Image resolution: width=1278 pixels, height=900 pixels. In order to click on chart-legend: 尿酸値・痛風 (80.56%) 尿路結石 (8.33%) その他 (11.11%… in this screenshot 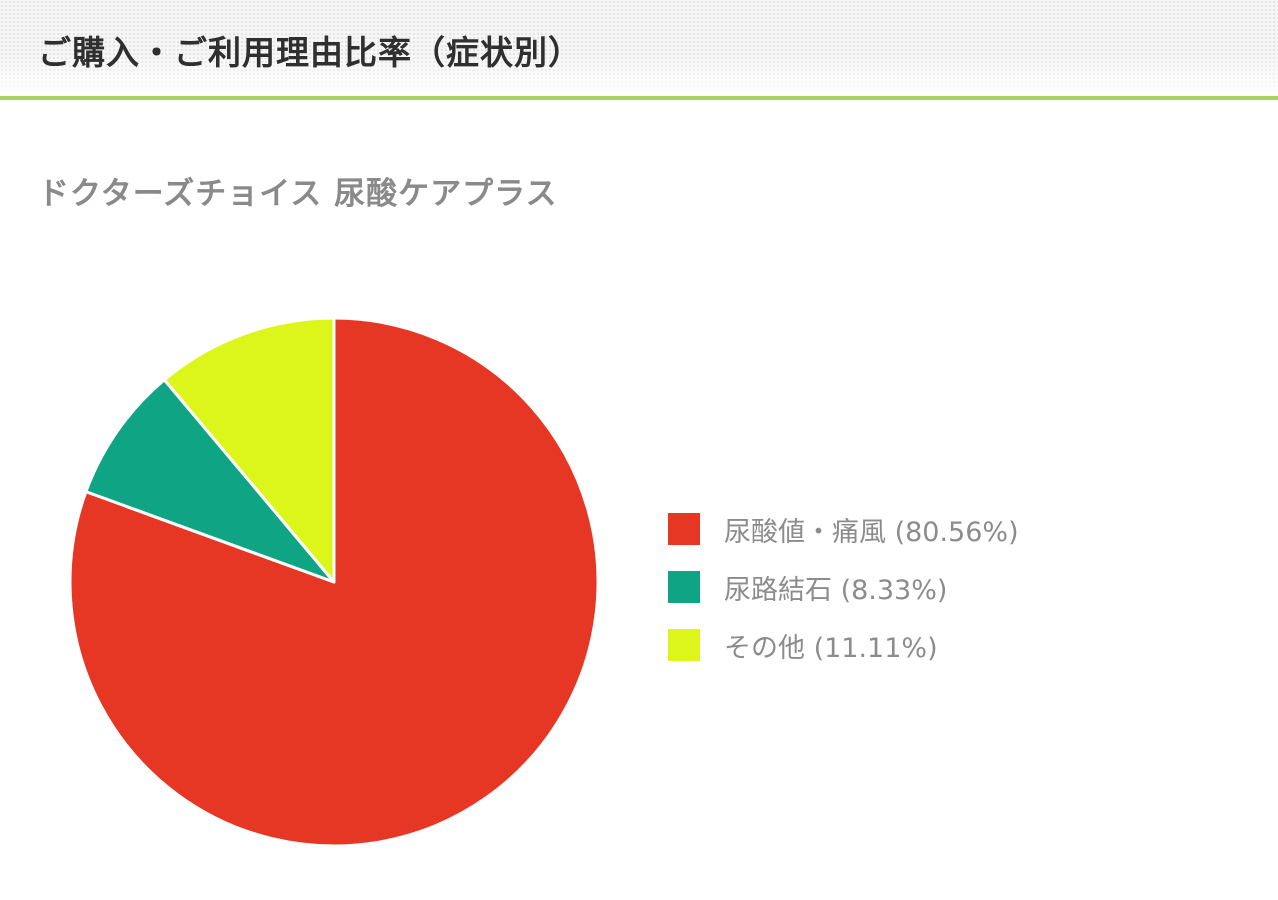, I will do `click(843, 587)`.